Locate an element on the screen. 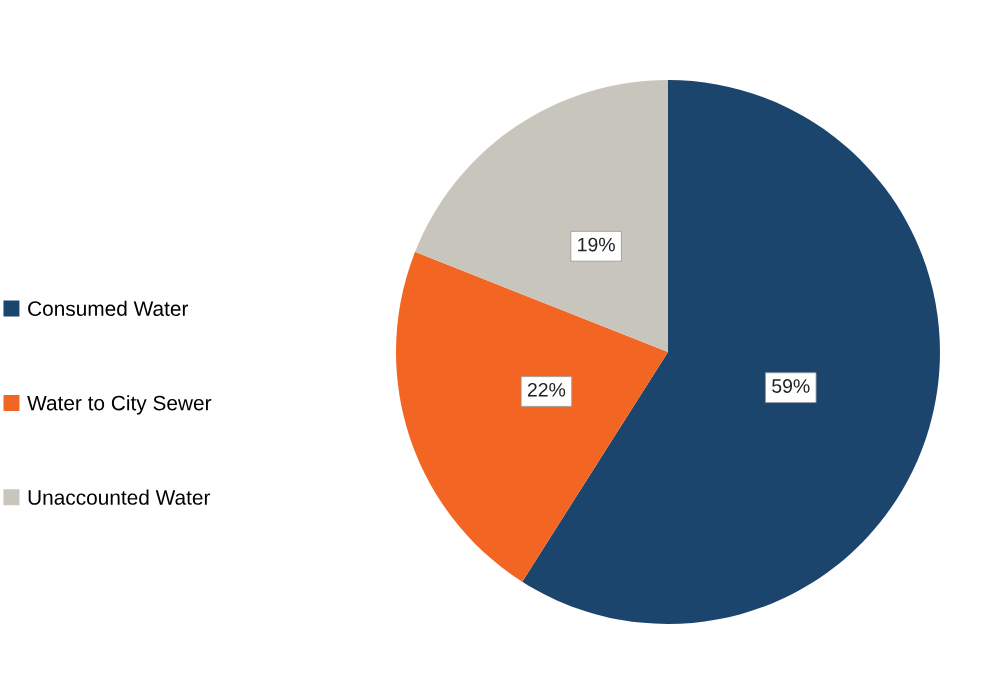 The image size is (1005, 698). data-label: 59% is located at coordinates (791, 386).